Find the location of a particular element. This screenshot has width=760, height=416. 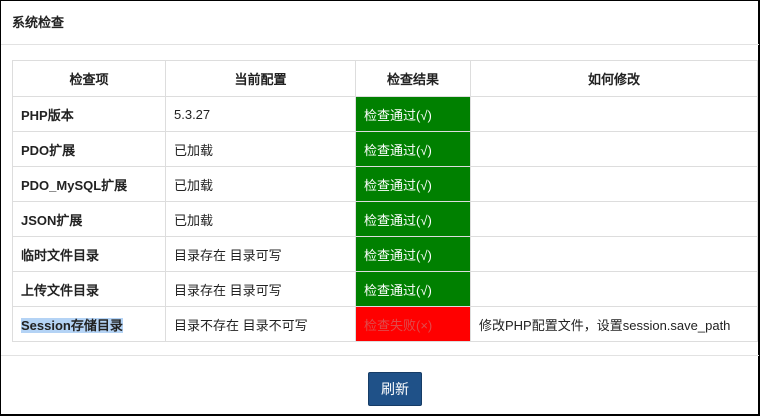

header-fix: 如何修改 is located at coordinates (614, 78).